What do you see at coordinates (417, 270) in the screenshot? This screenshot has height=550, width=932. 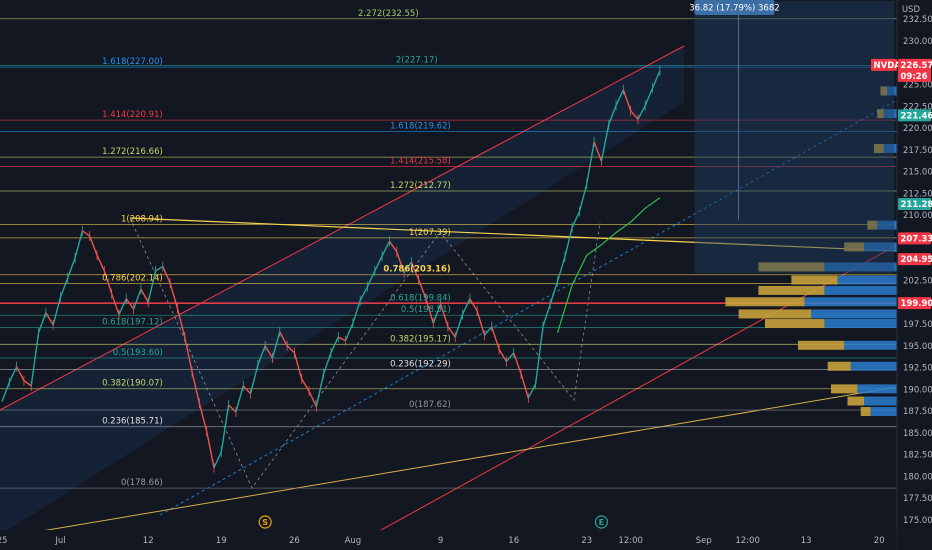 I see `fib-label: 0.786(203.16)` at bounding box center [417, 270].